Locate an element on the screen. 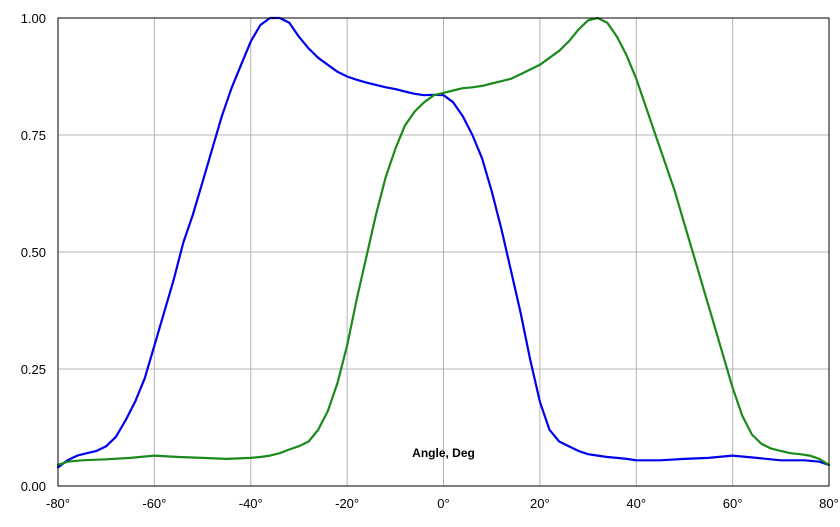 This screenshot has width=840, height=527. x-tick-label: -80° is located at coordinates (58, 503).